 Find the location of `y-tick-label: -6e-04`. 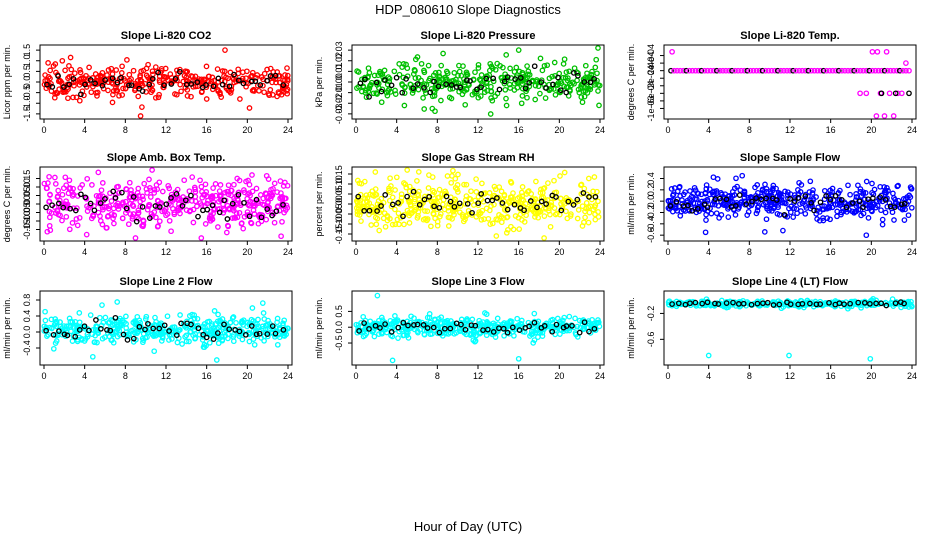

y-tick-label: -6e-04 is located at coordinates (651, 93).